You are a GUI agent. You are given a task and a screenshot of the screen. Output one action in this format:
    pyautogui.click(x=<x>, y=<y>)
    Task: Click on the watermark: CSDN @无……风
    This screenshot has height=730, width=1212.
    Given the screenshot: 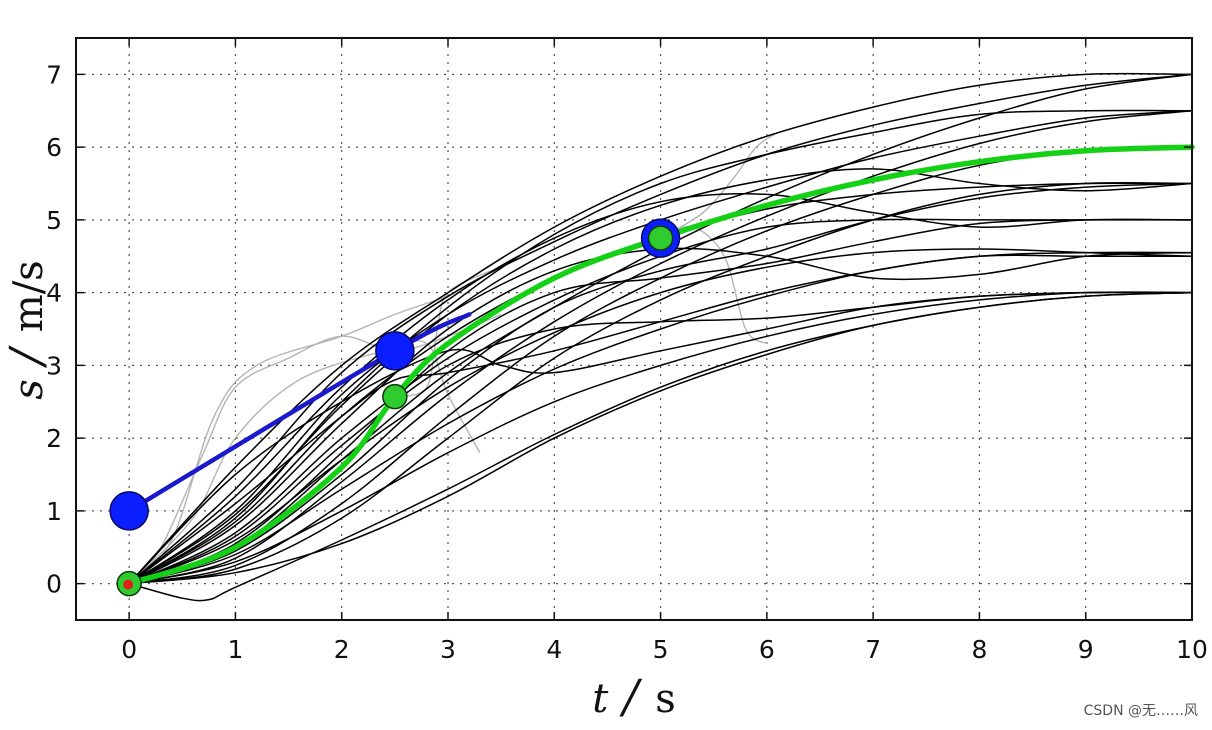 What is the action you would take?
    pyautogui.click(x=1140, y=711)
    